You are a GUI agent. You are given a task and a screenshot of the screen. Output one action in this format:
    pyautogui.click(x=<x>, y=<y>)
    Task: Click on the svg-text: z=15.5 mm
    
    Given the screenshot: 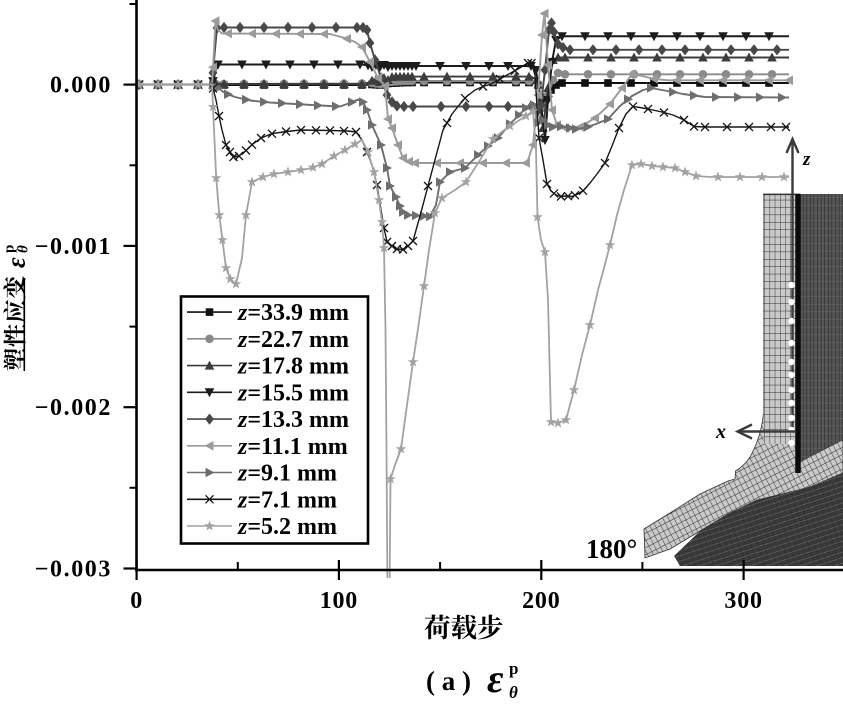 What is the action you would take?
    pyautogui.click(x=293, y=393)
    